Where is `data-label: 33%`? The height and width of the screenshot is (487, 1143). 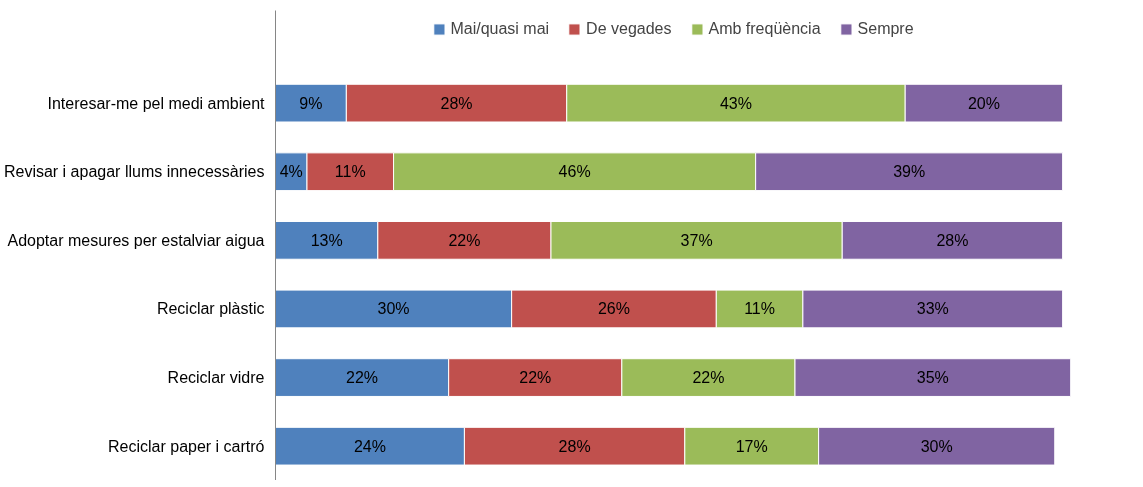
data-label: 33% is located at coordinates (932, 309).